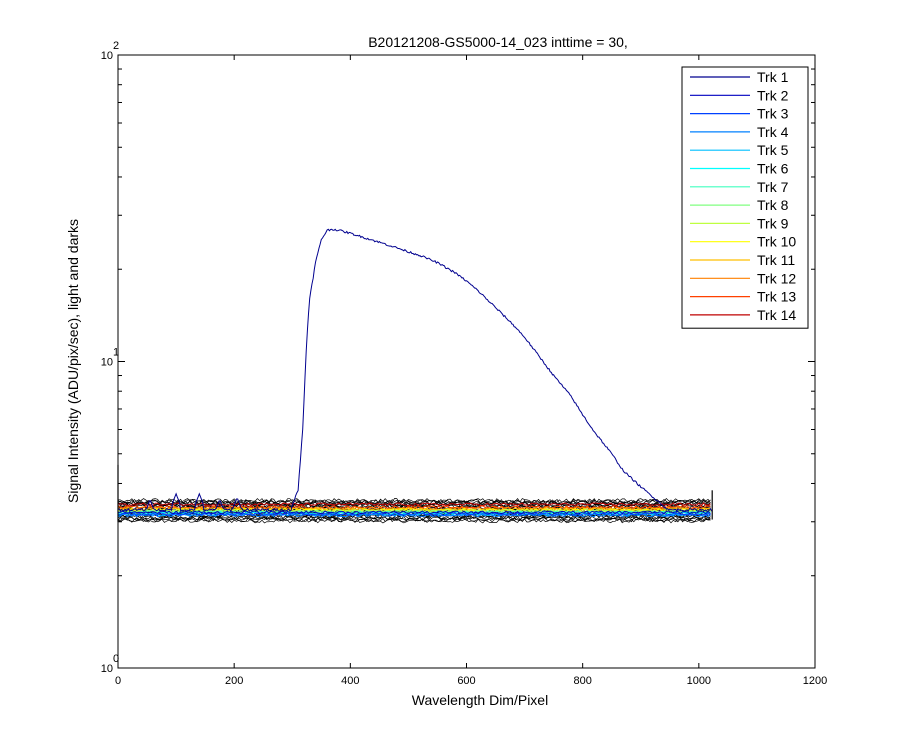  What do you see at coordinates (107, 363) in the screenshot?
I see `y-tick-label-1: 10` at bounding box center [107, 363].